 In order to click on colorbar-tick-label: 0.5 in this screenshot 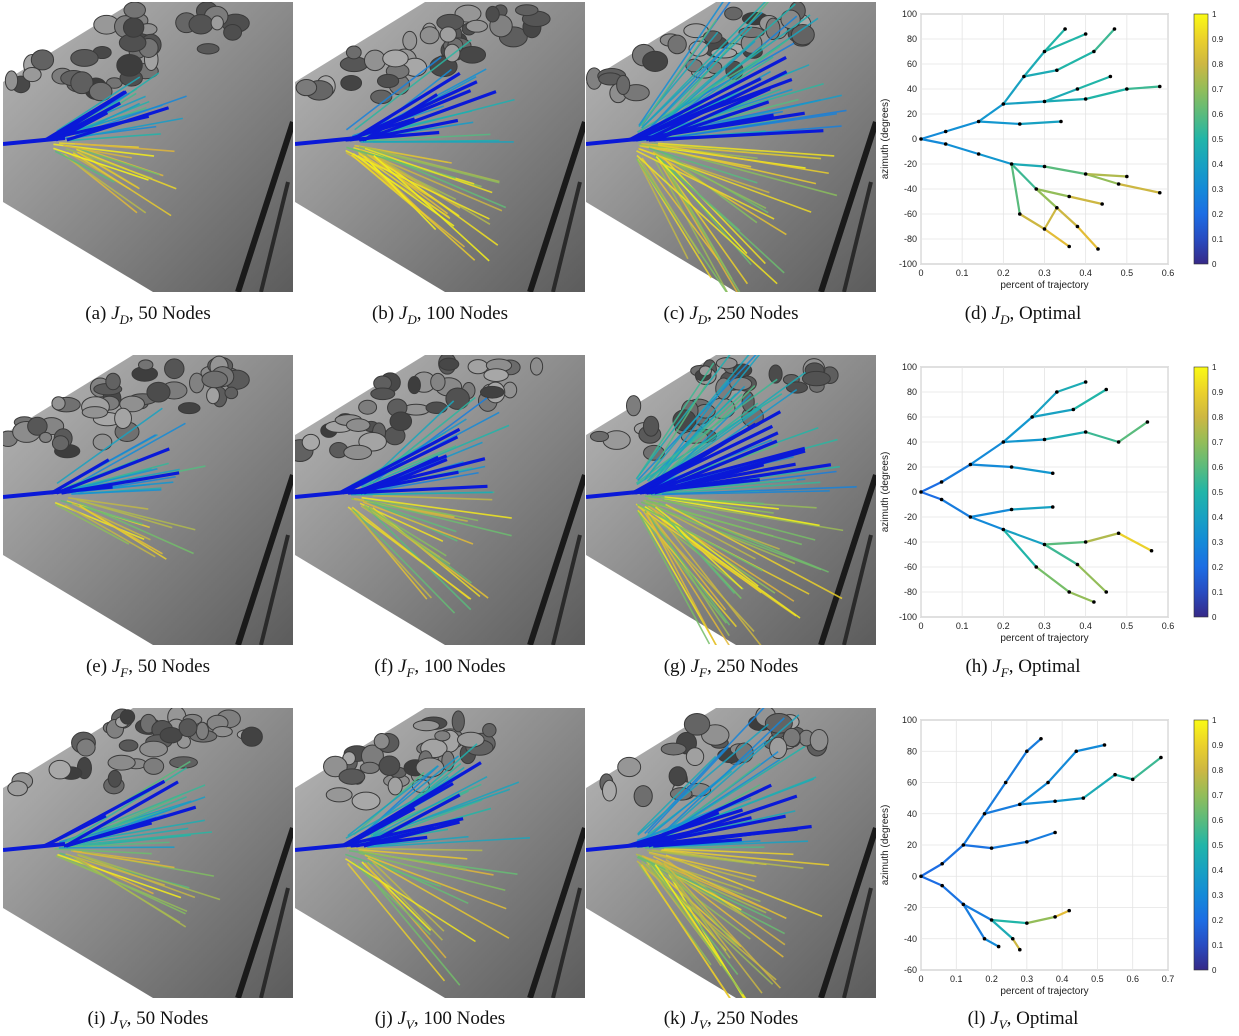, I will do `click(1218, 492)`.